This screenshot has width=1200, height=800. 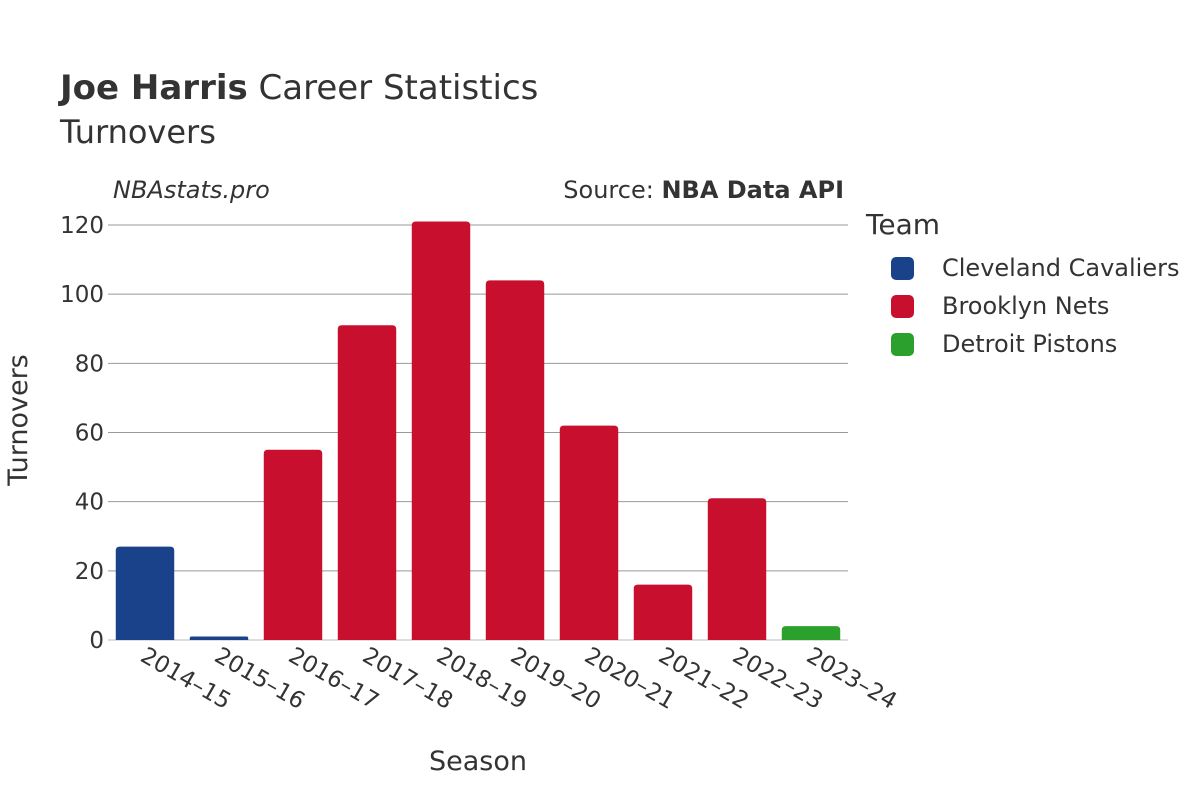 What do you see at coordinates (478, 761) in the screenshot?
I see `x-axis-label: Season` at bounding box center [478, 761].